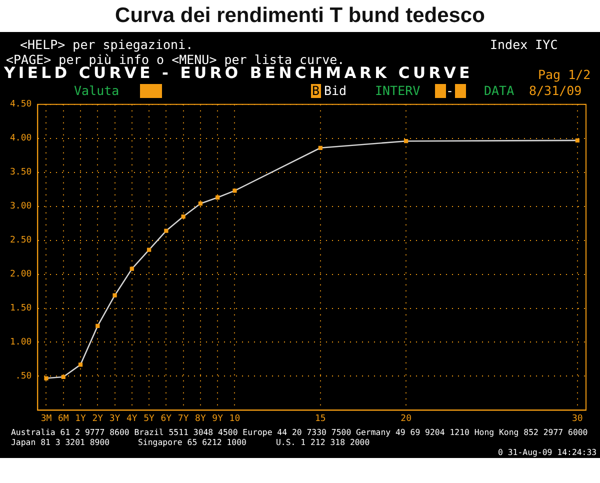  Describe the element at coordinates (21, 343) in the screenshot. I see `y-tick-label: 1.00` at that location.